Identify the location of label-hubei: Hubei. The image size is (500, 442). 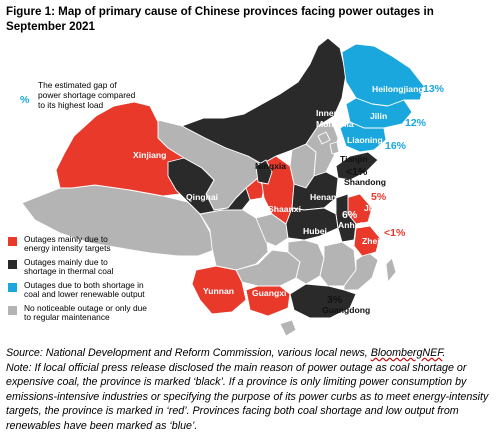
(315, 231).